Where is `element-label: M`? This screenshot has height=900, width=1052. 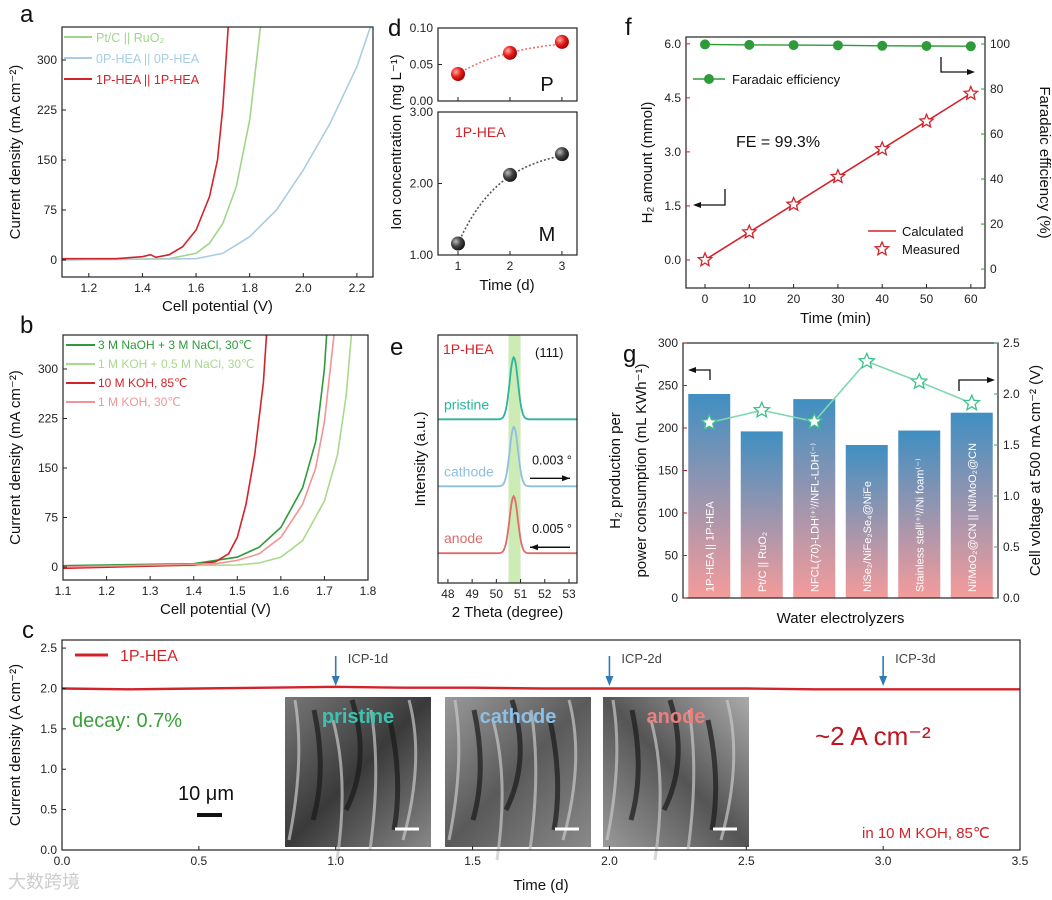 element-label: M is located at coordinates (547, 235).